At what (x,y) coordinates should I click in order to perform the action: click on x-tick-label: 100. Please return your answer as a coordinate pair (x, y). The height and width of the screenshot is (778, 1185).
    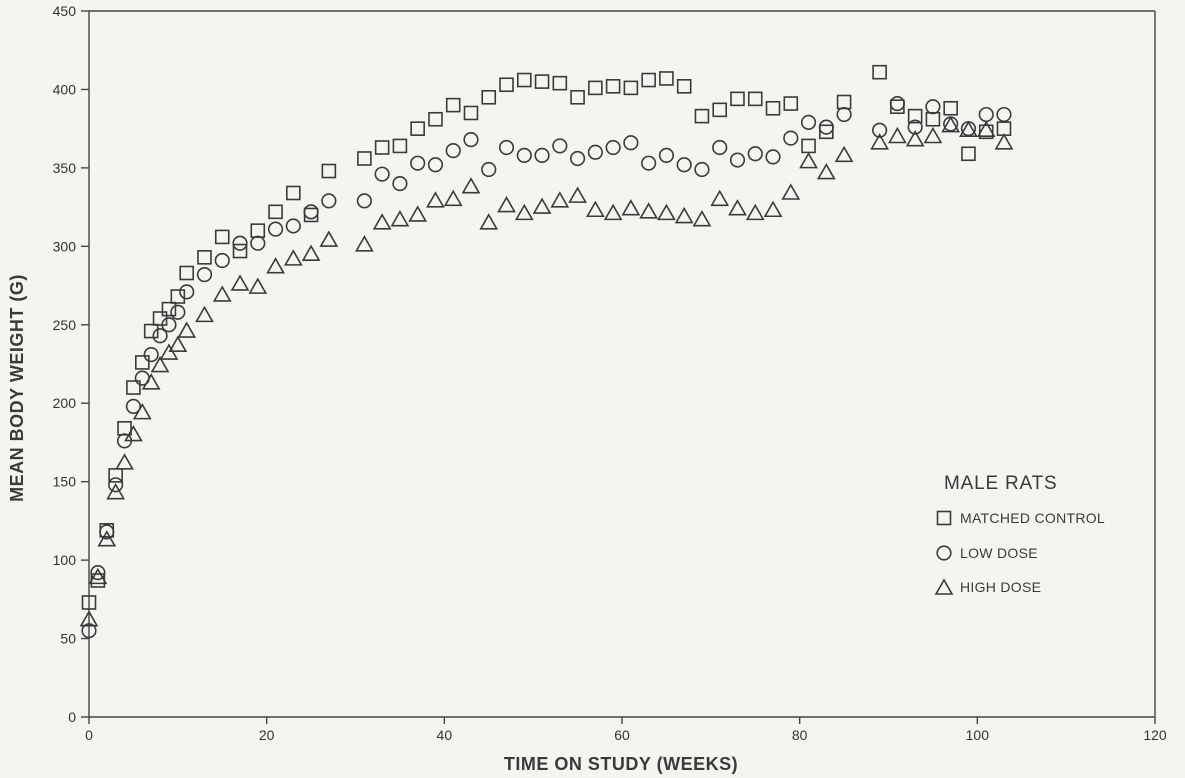
    Looking at the image, I should click on (978, 735).